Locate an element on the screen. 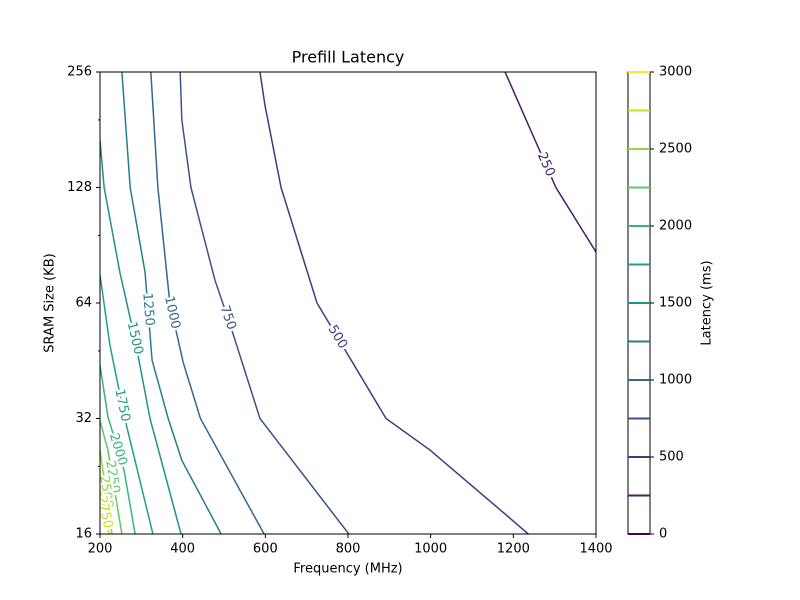  y-tick-label: 64 is located at coordinates (83, 303).